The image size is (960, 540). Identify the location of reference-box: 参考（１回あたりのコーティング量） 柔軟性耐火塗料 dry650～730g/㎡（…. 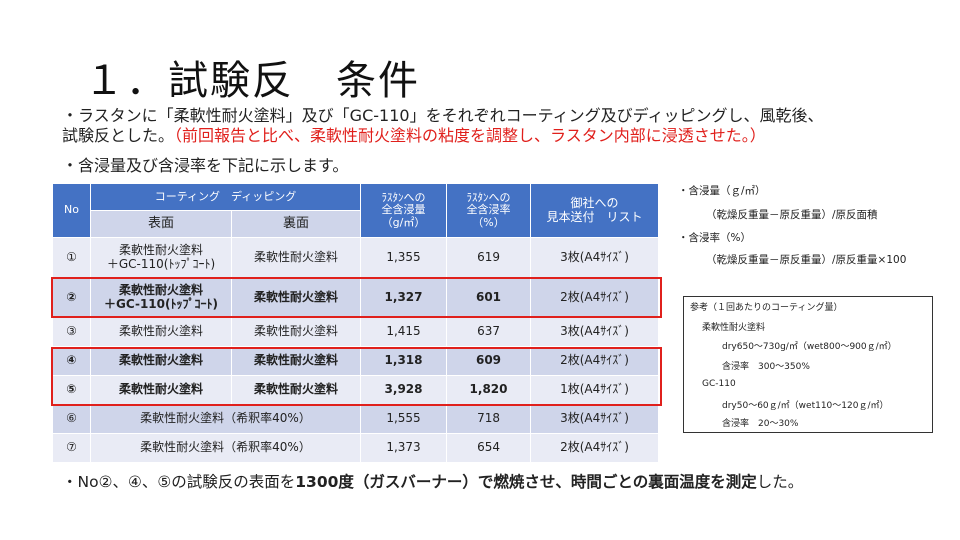
(808, 364).